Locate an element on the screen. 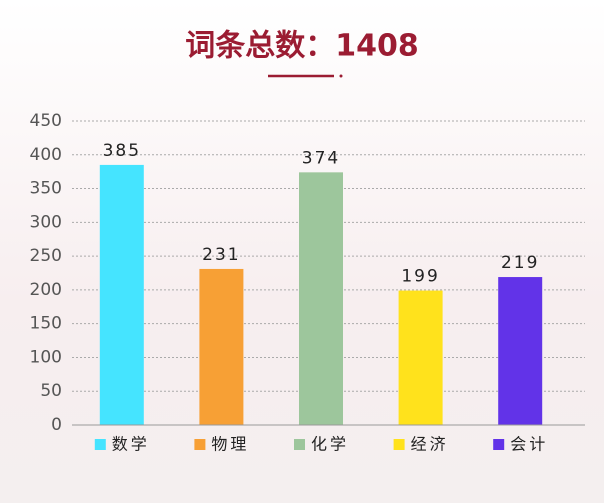  y-tick-label: 0 is located at coordinates (56, 425).